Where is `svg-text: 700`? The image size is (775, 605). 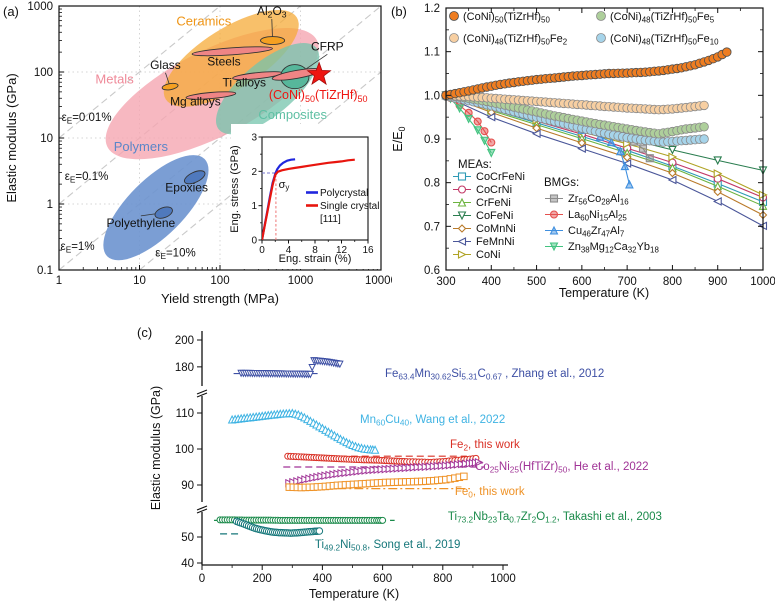
svg-text: 700 is located at coordinates (627, 282).